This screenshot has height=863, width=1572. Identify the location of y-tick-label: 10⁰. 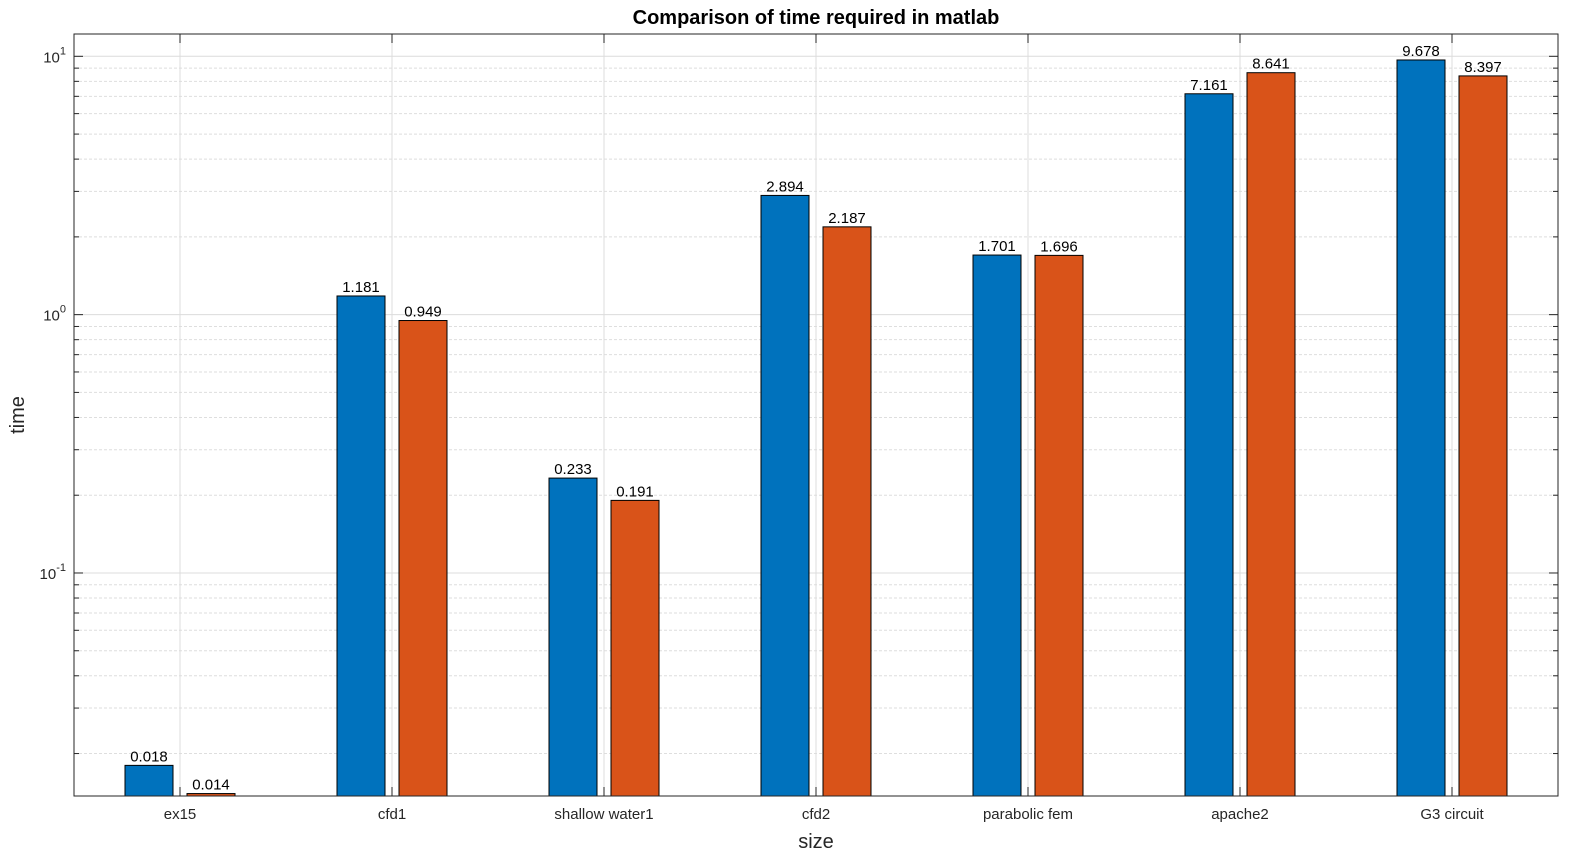
(54, 314).